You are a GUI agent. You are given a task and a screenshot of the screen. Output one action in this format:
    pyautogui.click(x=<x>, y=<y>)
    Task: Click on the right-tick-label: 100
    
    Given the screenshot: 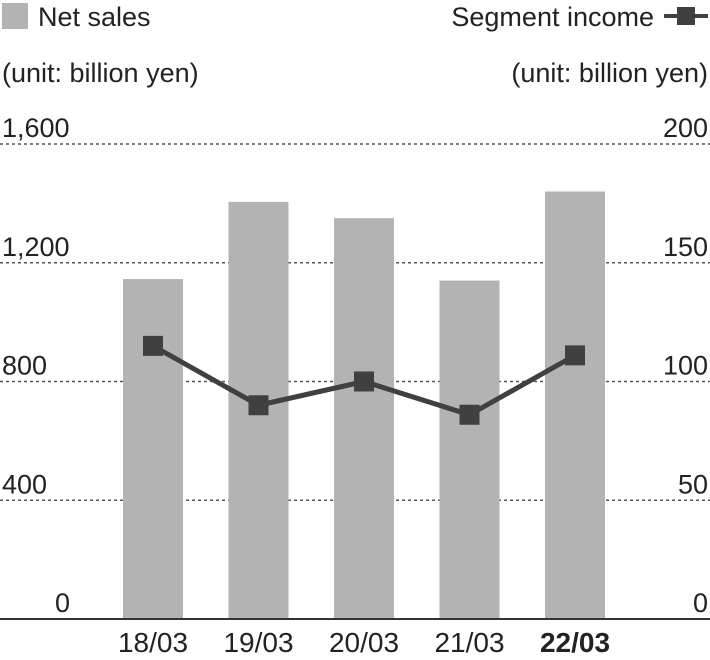 What is the action you would take?
    pyautogui.click(x=685, y=366)
    